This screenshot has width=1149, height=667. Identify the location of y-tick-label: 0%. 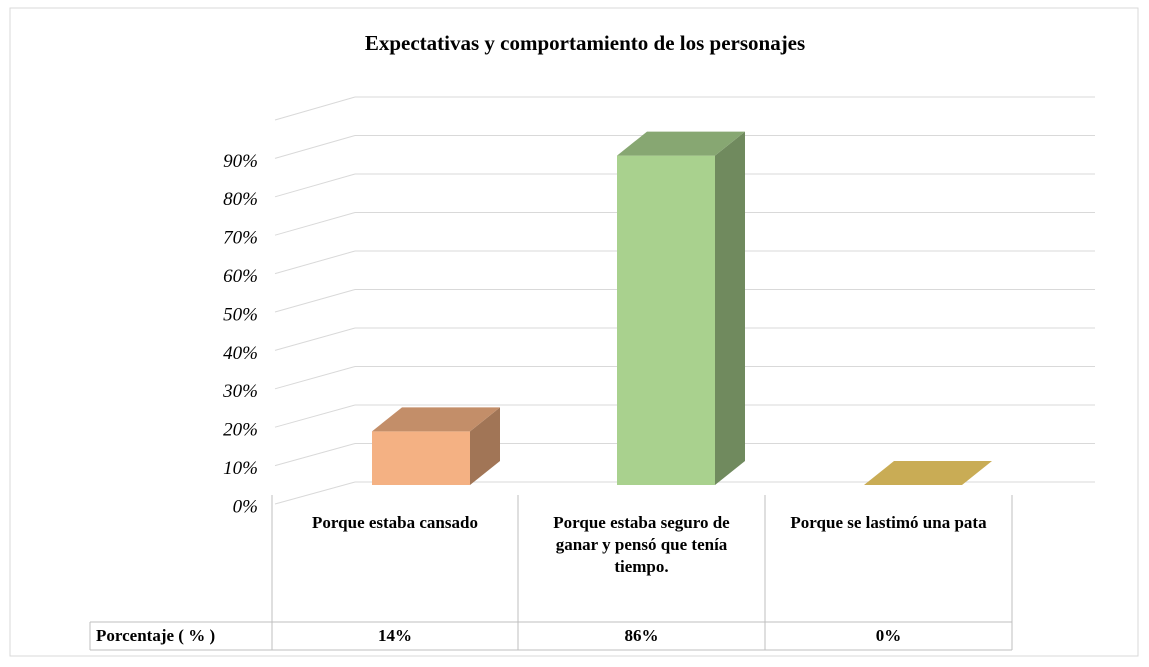
(245, 506).